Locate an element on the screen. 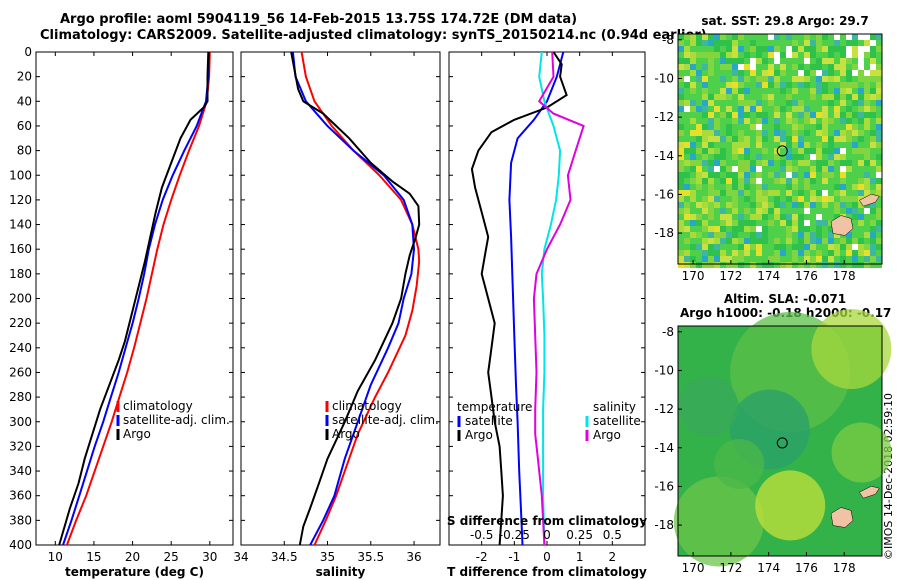 The height and width of the screenshot is (580, 900). lon-tick-label: 178 is located at coordinates (844, 568).